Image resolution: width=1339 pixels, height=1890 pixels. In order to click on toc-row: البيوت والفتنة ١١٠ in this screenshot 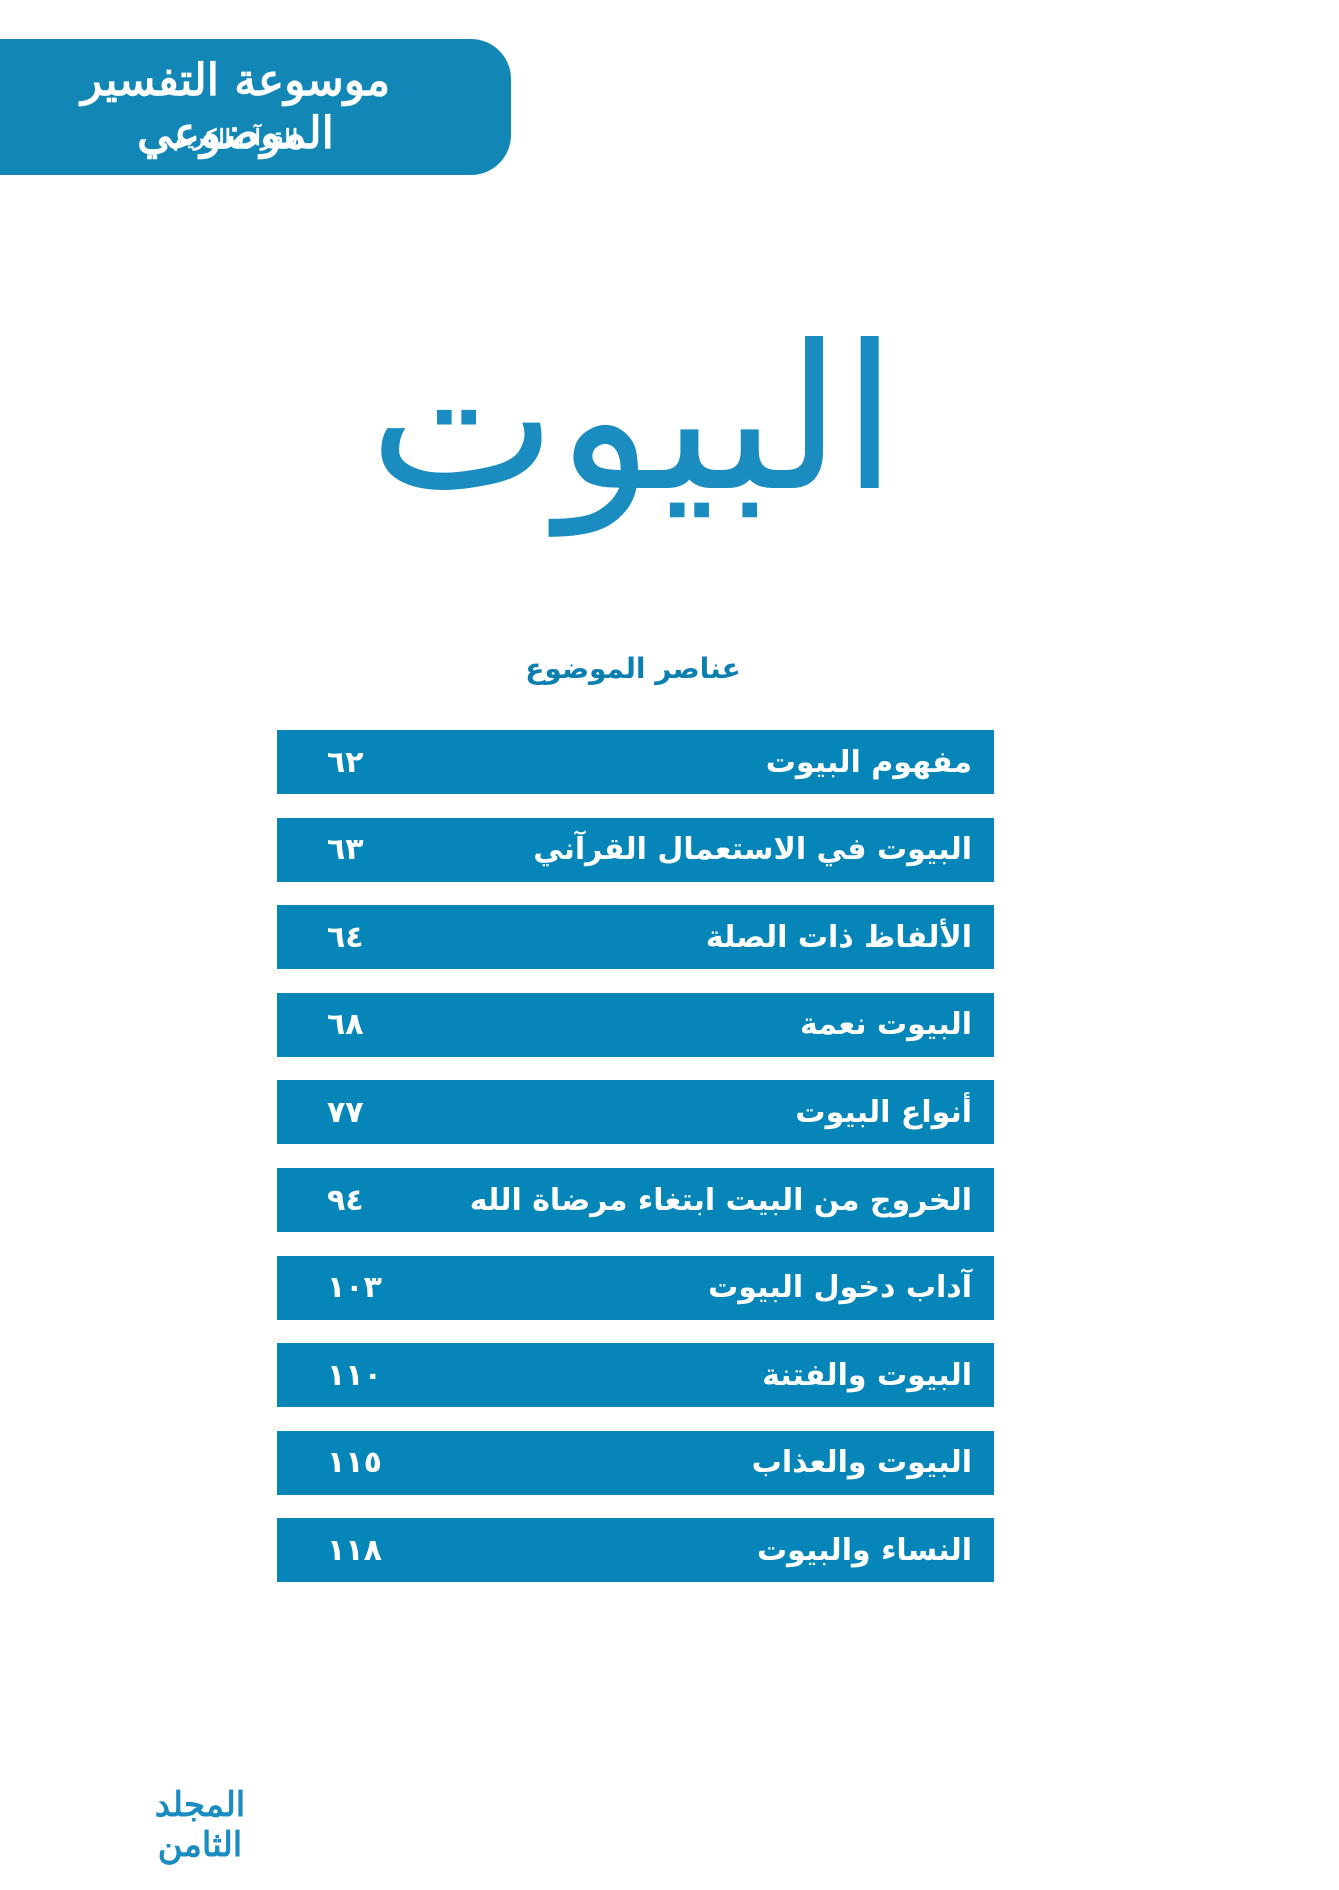, I will do `click(635, 1375)`.